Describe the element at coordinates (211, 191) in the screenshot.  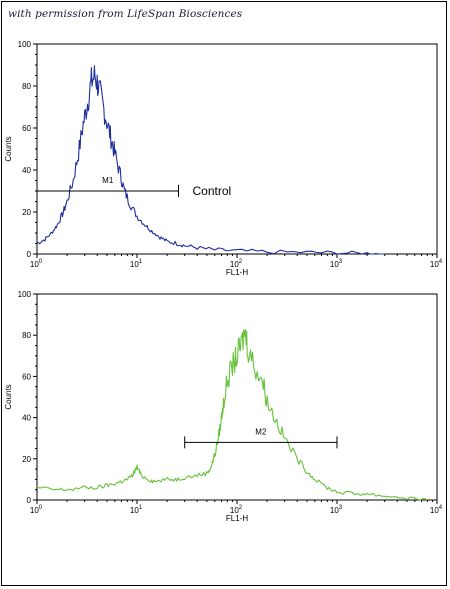
I see `control-annotation: Control` at that location.